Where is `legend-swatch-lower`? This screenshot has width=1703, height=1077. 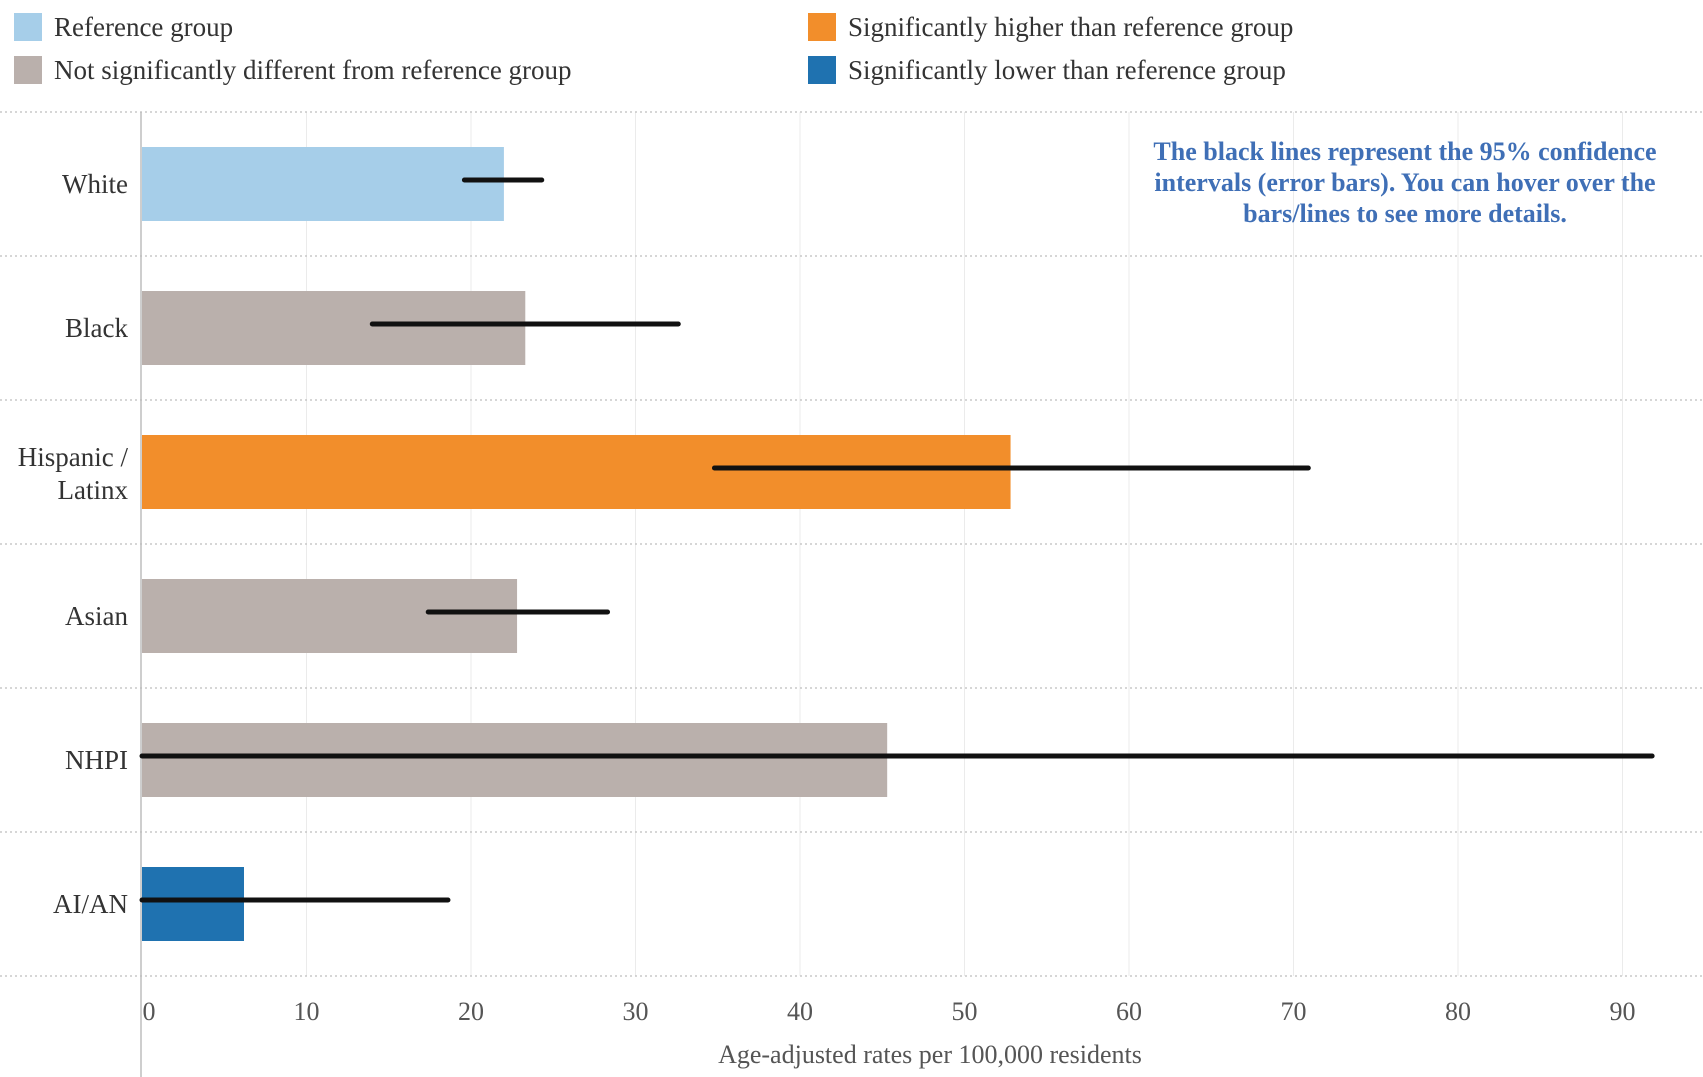
legend-swatch-lower is located at coordinates (822, 70).